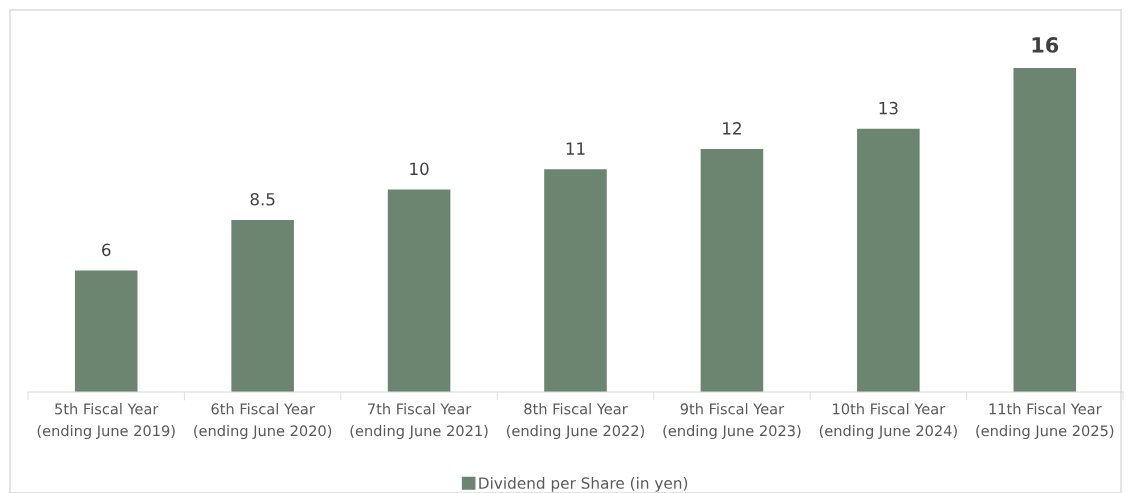 The image size is (1132, 493). What do you see at coordinates (1045, 421) in the screenshot?
I see `x-tick-label: 11th Fiscal Year (ending June 2025)` at bounding box center [1045, 421].